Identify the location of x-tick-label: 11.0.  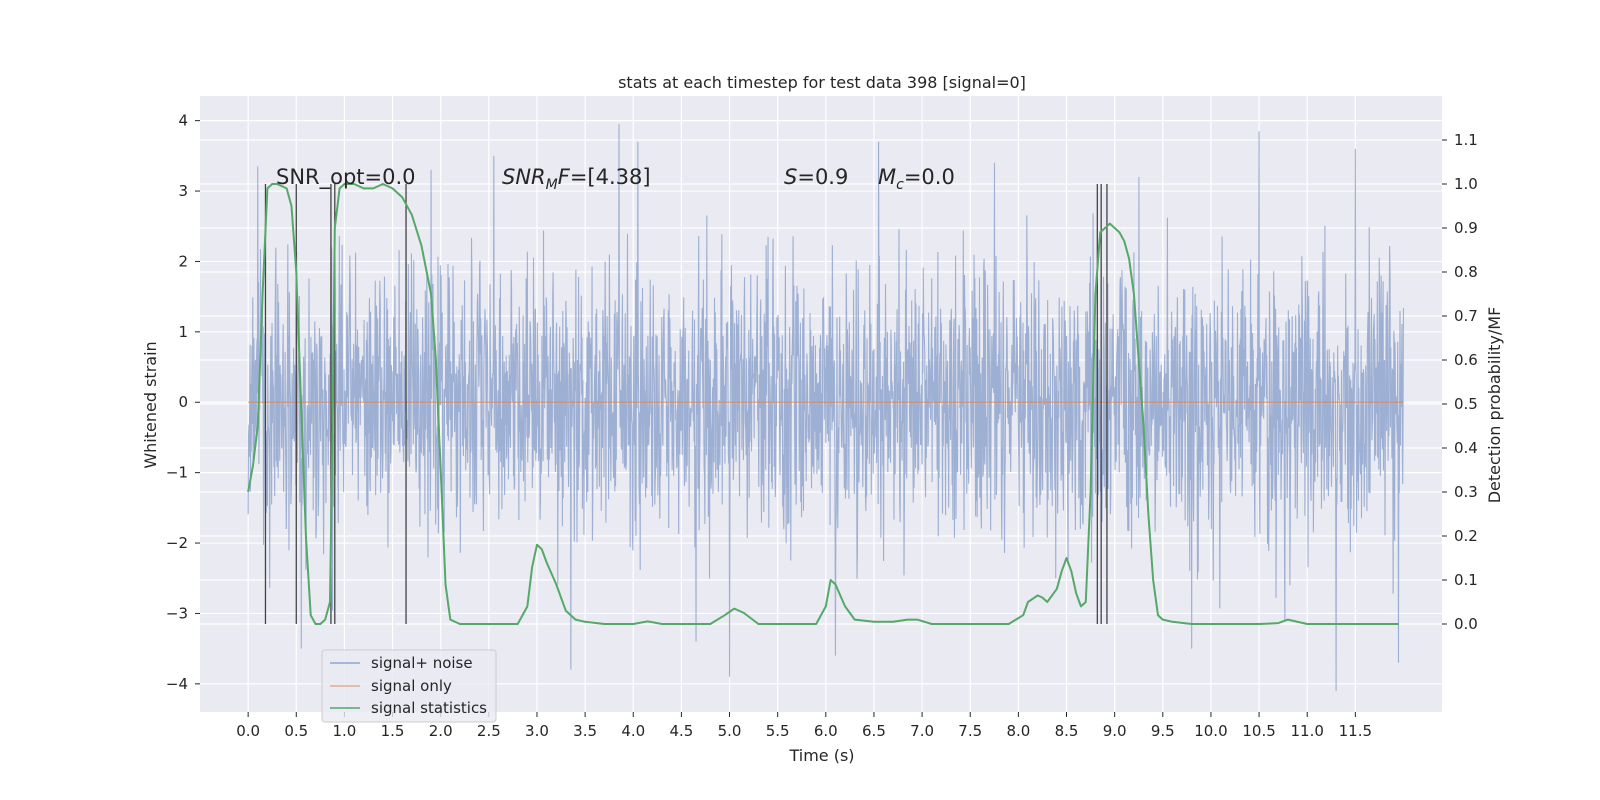
(1307, 731).